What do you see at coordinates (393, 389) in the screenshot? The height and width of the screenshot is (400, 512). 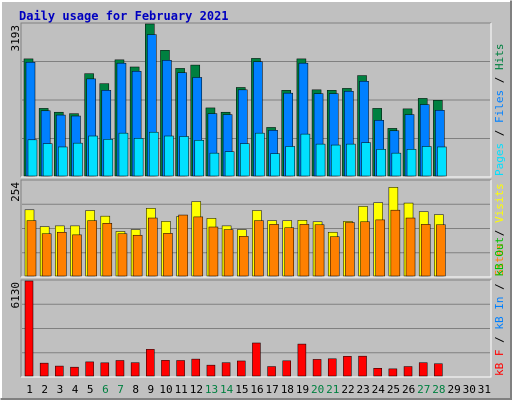 I see `x-tick-label-day-25: 25` at bounding box center [393, 389].